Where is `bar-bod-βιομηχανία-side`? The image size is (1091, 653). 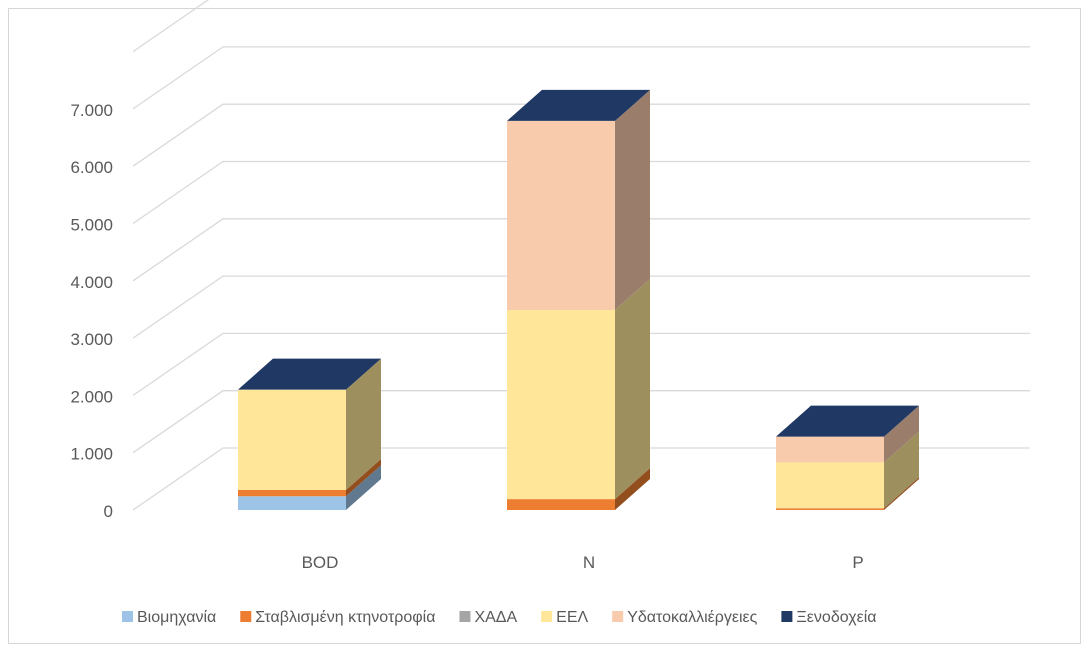 bar-bod-βιομηχανία-side is located at coordinates (363, 487).